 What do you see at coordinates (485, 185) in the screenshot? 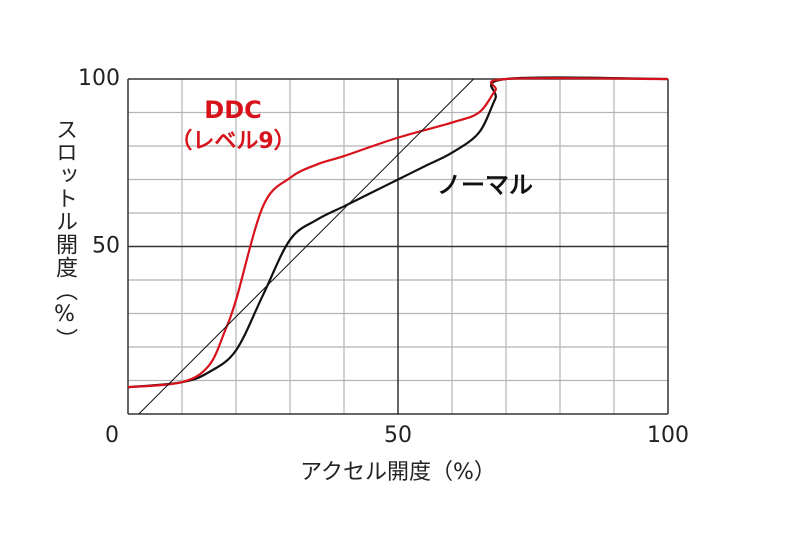
I see `series-label: ノーマル` at bounding box center [485, 185].